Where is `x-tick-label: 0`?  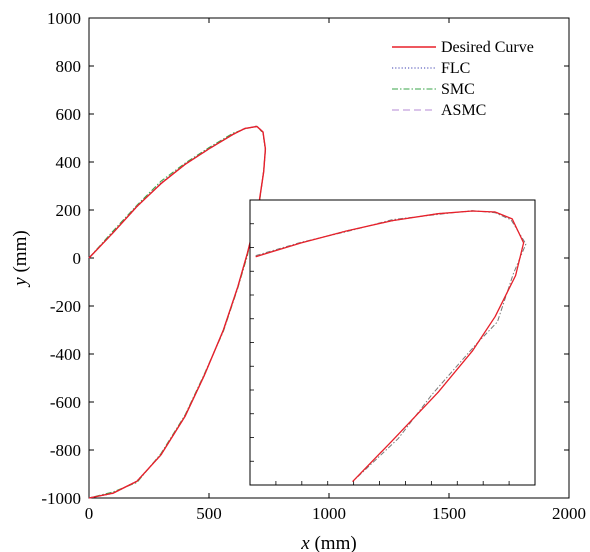 x-tick-label: 0 is located at coordinates (89, 513).